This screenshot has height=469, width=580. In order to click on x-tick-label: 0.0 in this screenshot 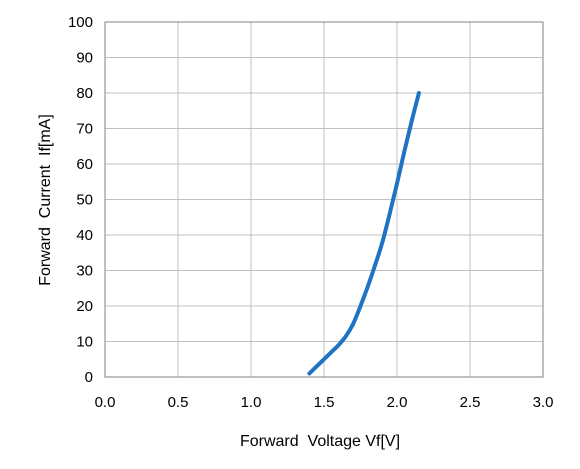, I will do `click(105, 402)`.